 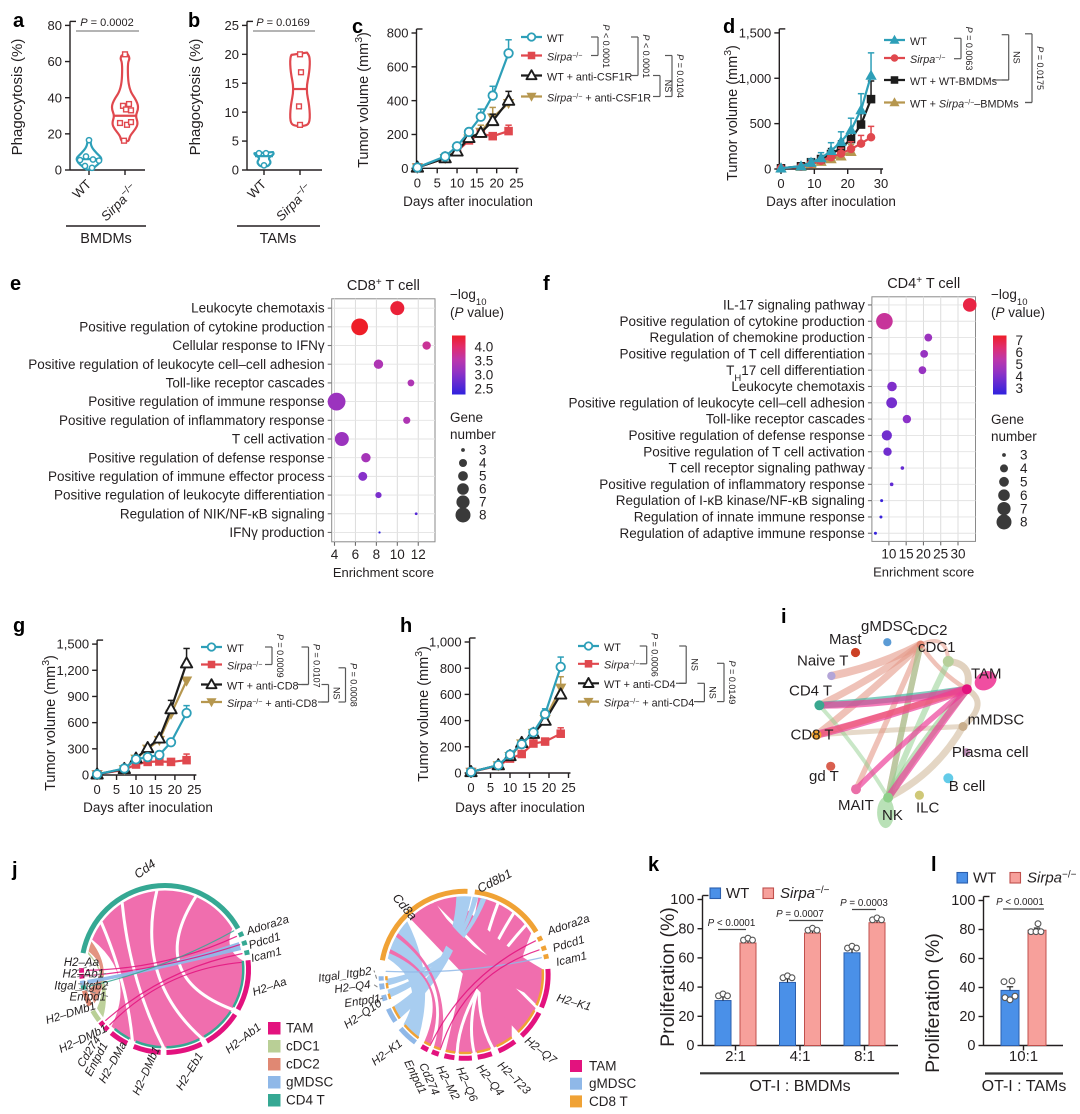 I want to click on svg-text: 200, so click(x=451, y=746).